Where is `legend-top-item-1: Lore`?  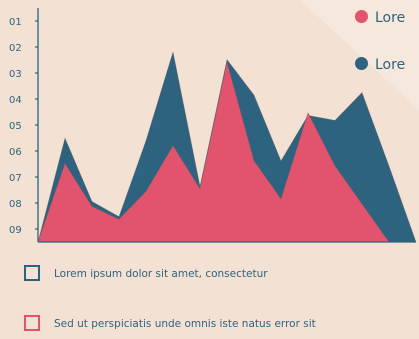
legend-top-item-1: Lore is located at coordinates (380, 18).